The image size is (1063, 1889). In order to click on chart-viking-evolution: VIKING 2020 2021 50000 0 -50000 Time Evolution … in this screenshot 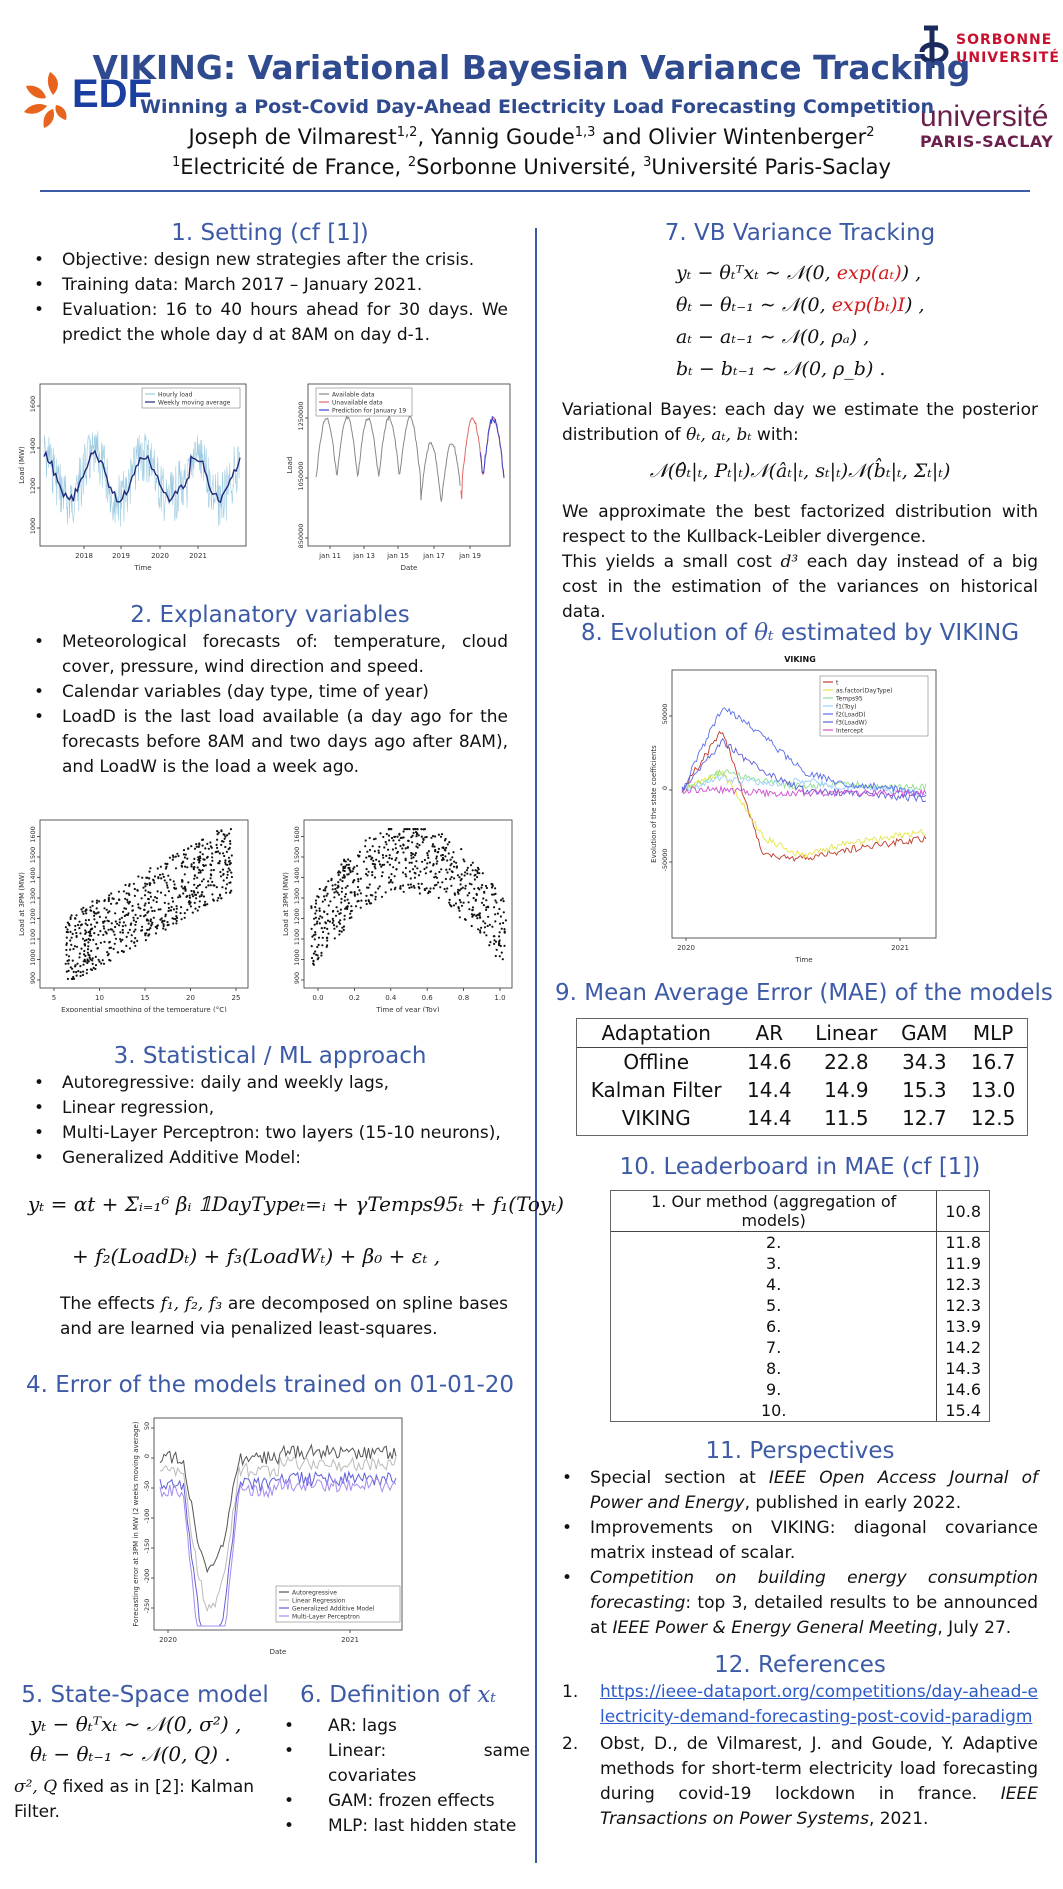, I will do `click(790, 810)`.